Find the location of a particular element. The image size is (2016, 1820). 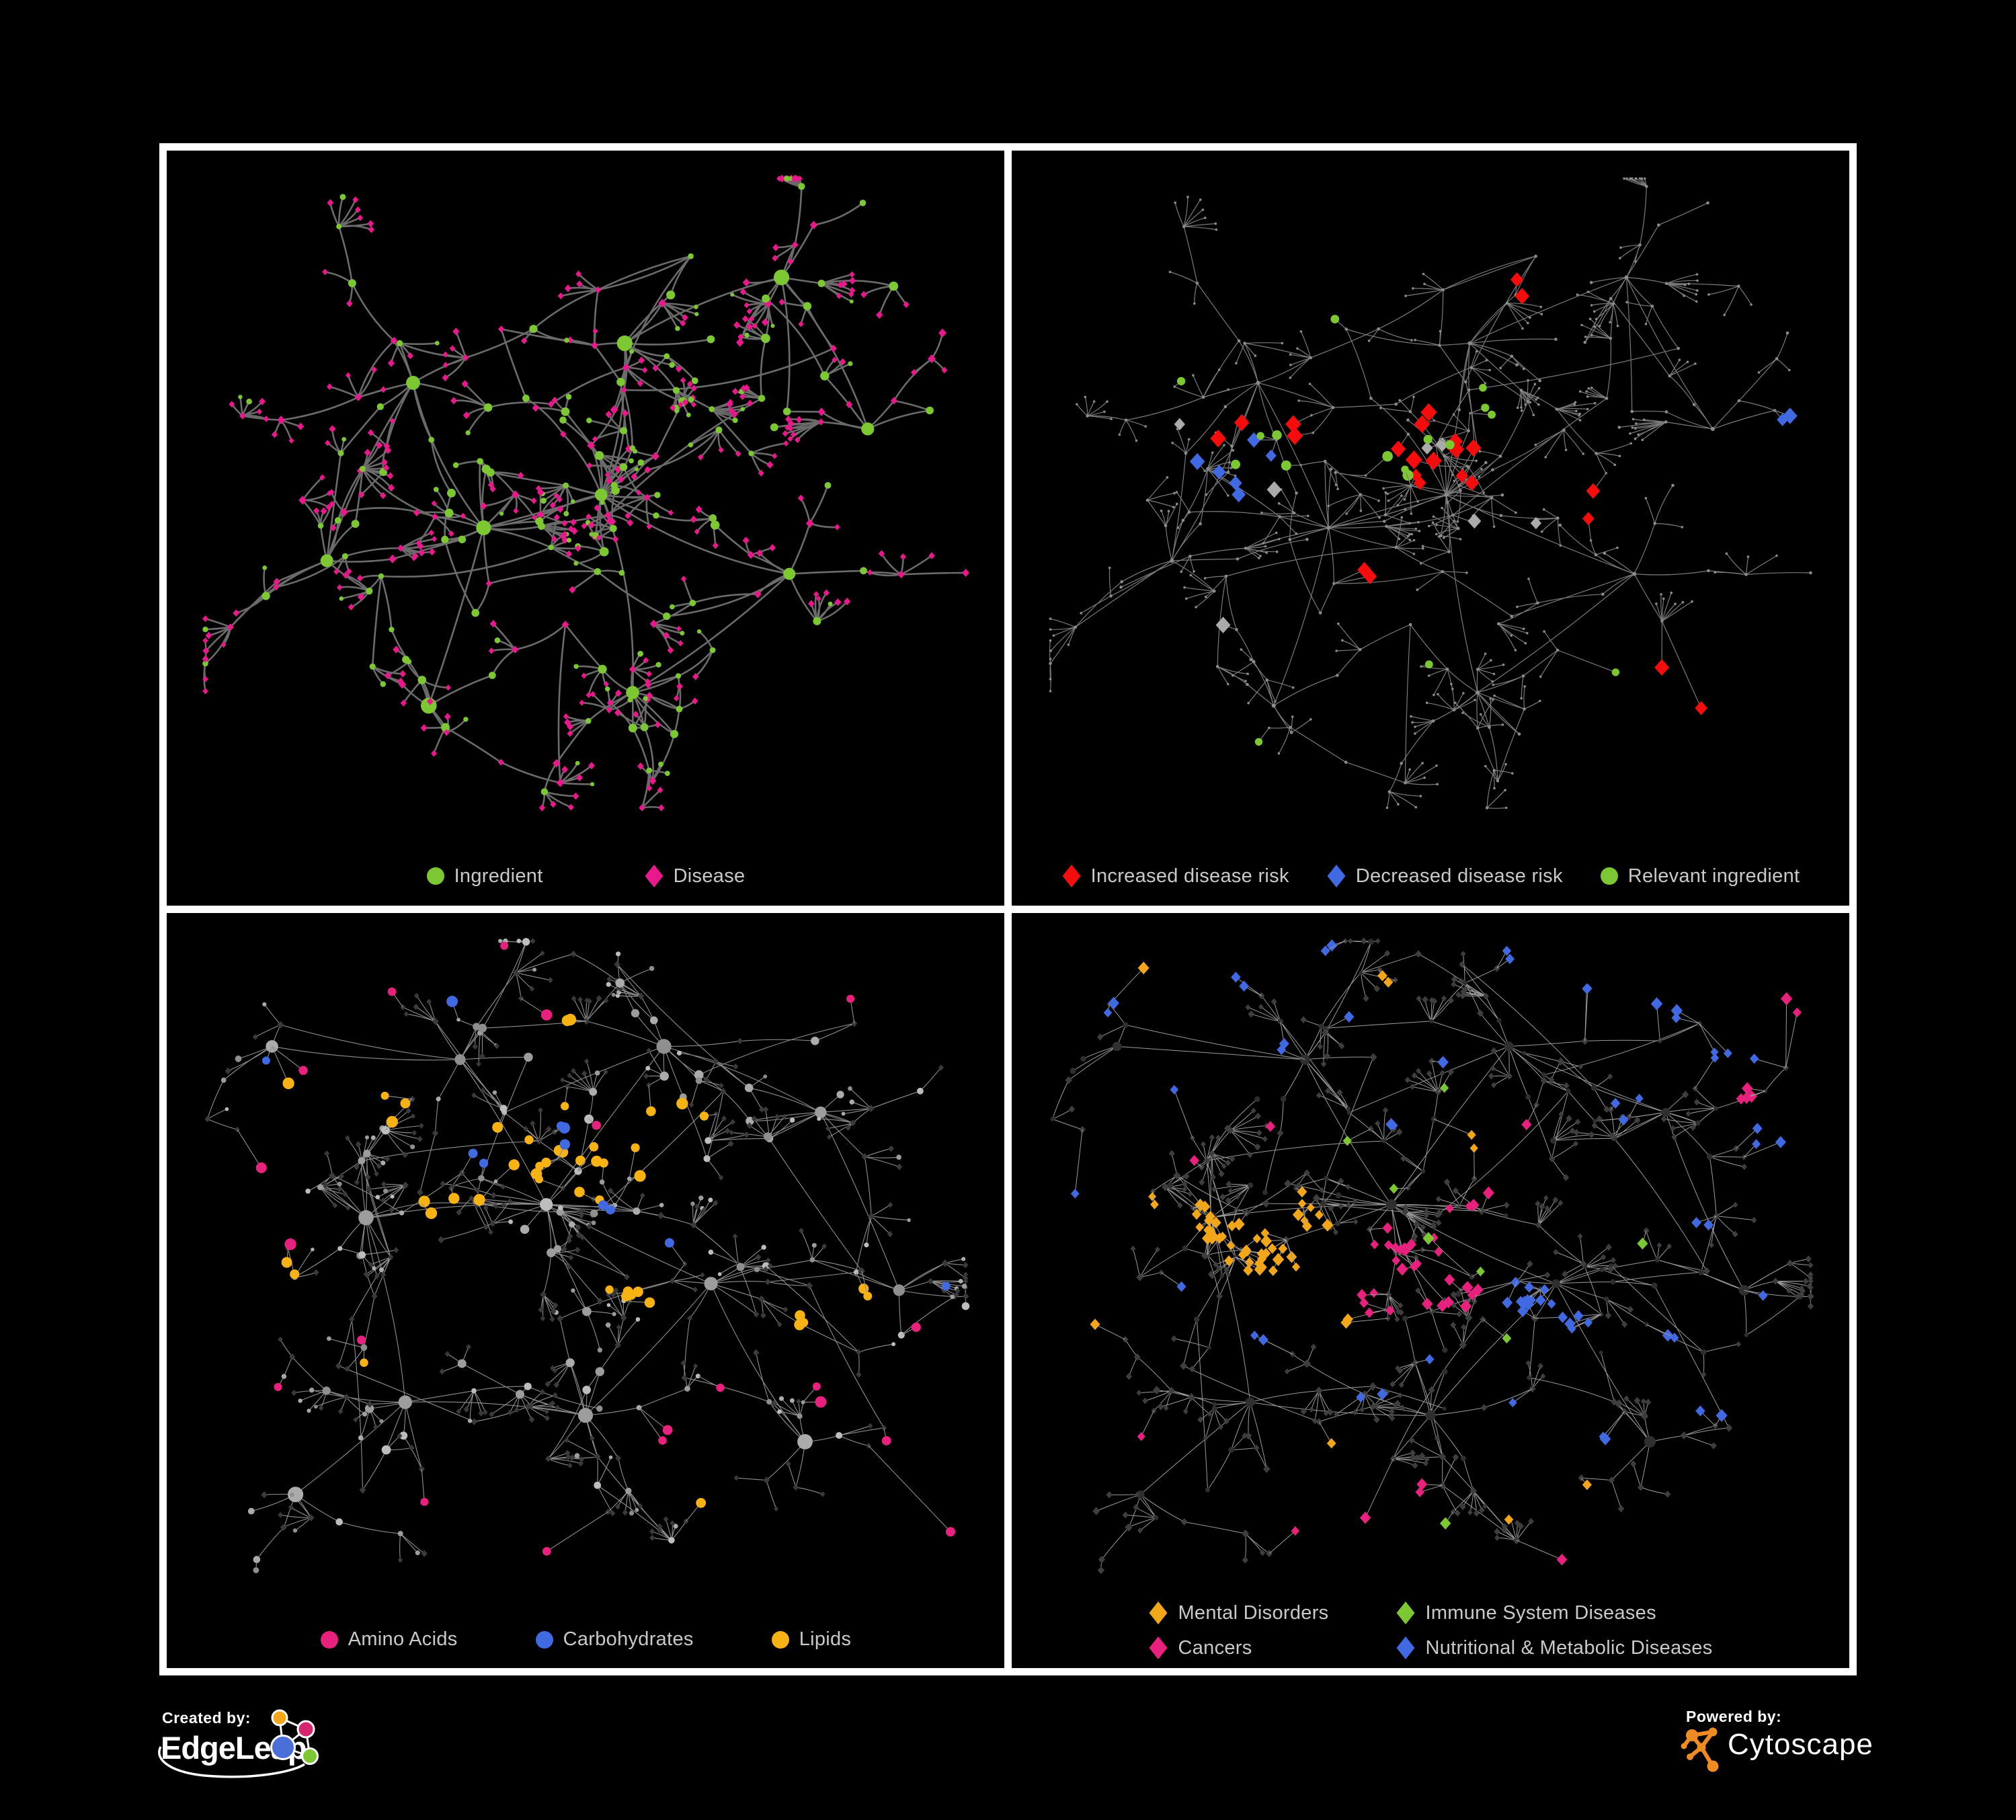

legend-item: Relevant ingredient is located at coordinates (1700, 876).